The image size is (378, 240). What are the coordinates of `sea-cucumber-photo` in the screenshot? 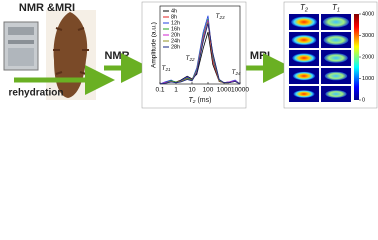 It's located at (71, 55).